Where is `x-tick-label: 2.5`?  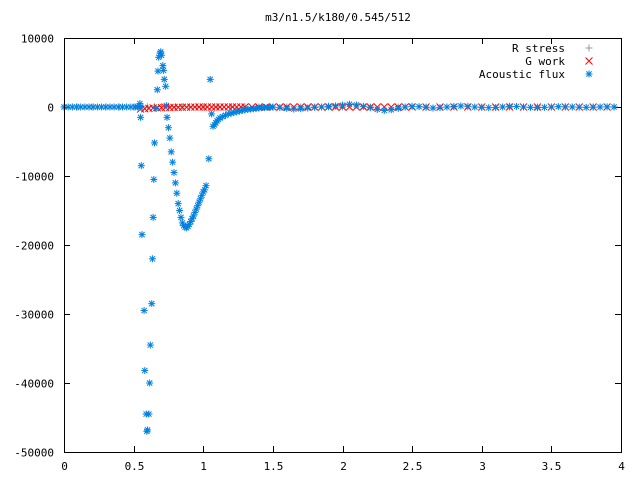 x-tick-label: 2.5 is located at coordinates (413, 466).